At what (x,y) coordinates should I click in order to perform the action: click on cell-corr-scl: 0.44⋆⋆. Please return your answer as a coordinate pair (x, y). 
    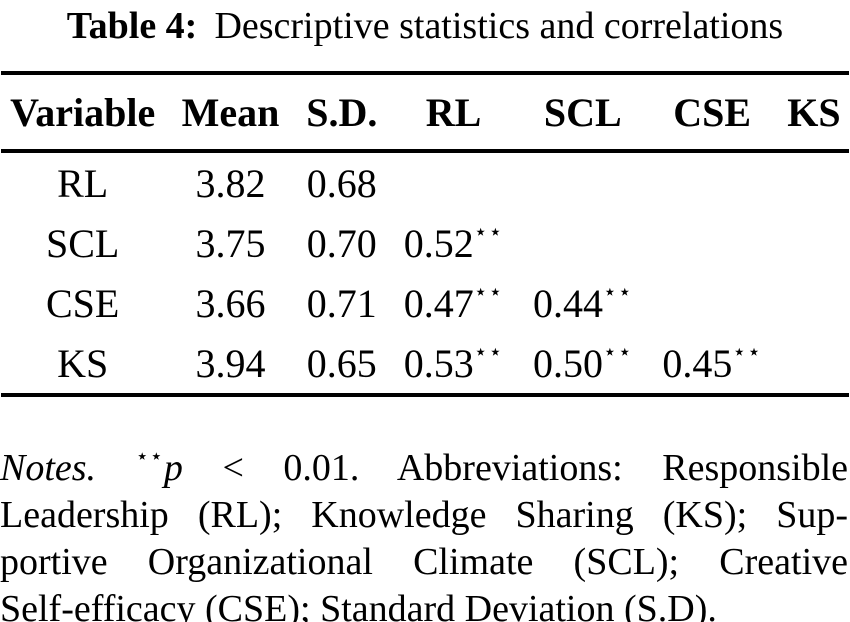
    Looking at the image, I should click on (582, 303).